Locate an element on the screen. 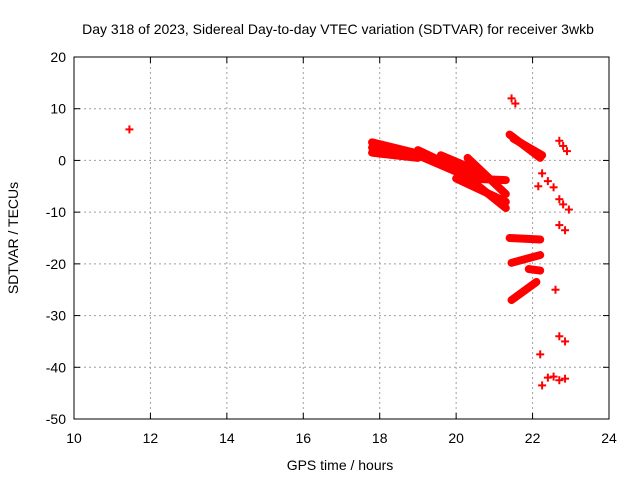  x-tick-label: 24 is located at coordinates (609, 438).